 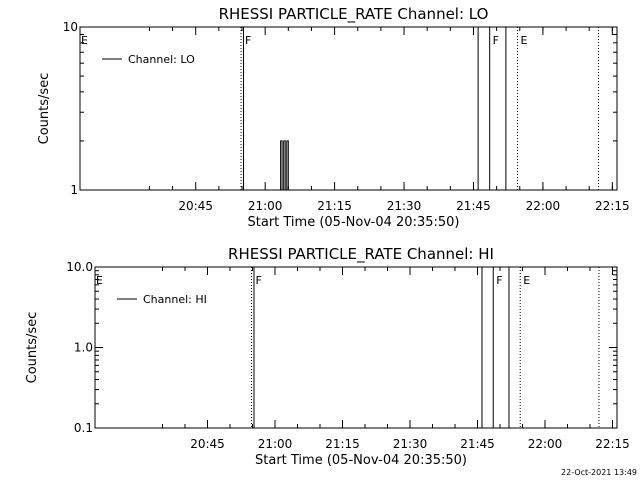 What do you see at coordinates (161, 59) in the screenshot?
I see `legend-label: Channel: LO` at bounding box center [161, 59].